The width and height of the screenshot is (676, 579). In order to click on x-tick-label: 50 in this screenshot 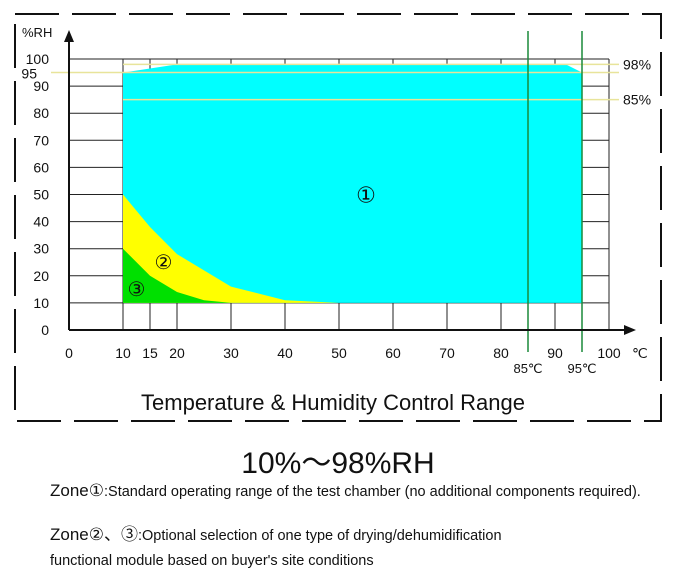, I will do `click(339, 353)`.